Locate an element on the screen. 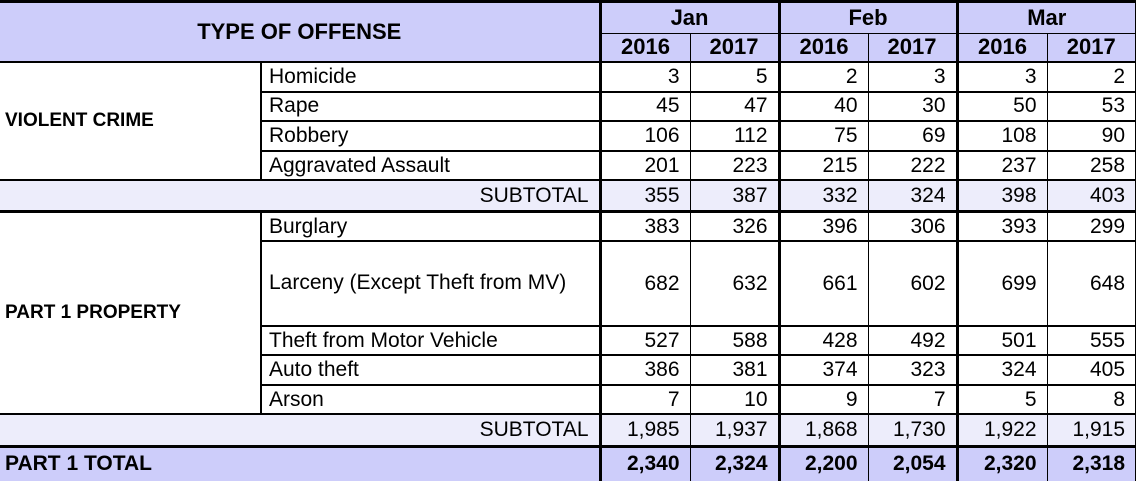 This screenshot has width=1136, height=481. value-cell: 555 is located at coordinates (1091, 340).